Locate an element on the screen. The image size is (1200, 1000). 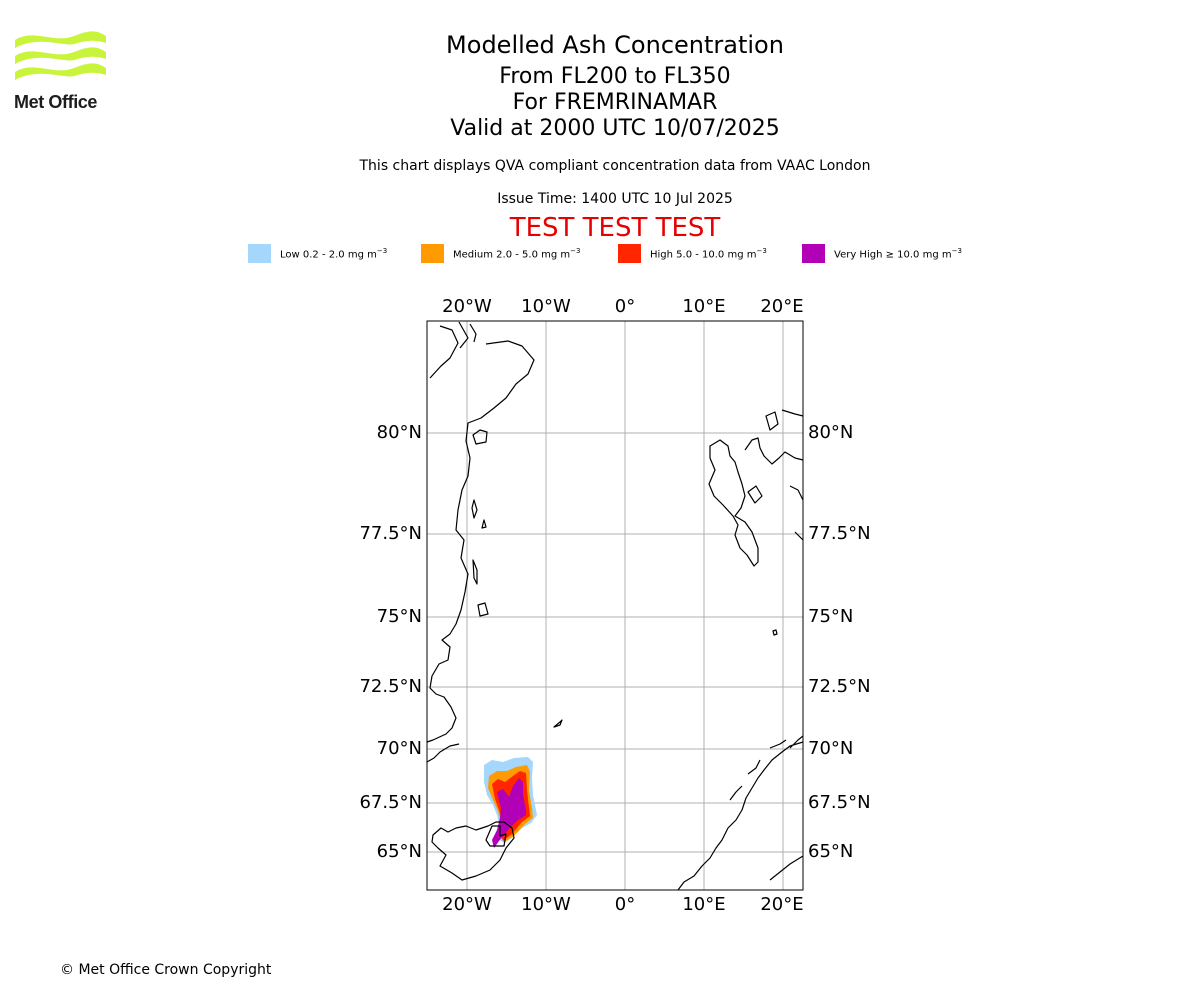
legend-item-very-high: Very High ≥ 10.0 mg m−3 is located at coordinates (882, 253).